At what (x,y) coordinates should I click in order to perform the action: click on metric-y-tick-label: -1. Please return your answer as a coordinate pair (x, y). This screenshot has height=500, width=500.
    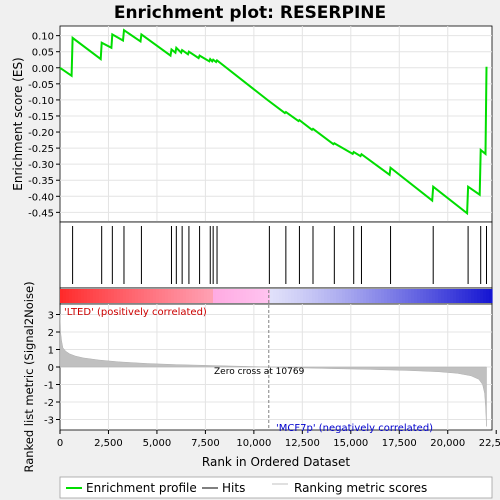
    Looking at the image, I should click on (49, 386).